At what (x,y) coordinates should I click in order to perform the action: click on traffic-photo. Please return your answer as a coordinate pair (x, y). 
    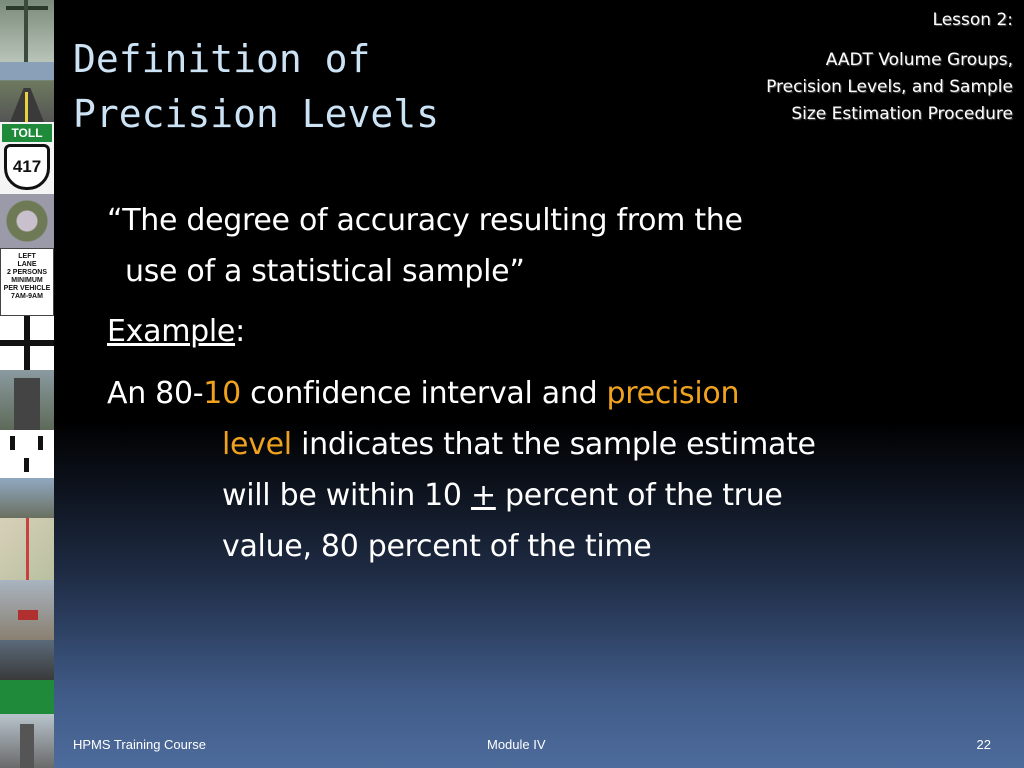
    Looking at the image, I should click on (27, 660).